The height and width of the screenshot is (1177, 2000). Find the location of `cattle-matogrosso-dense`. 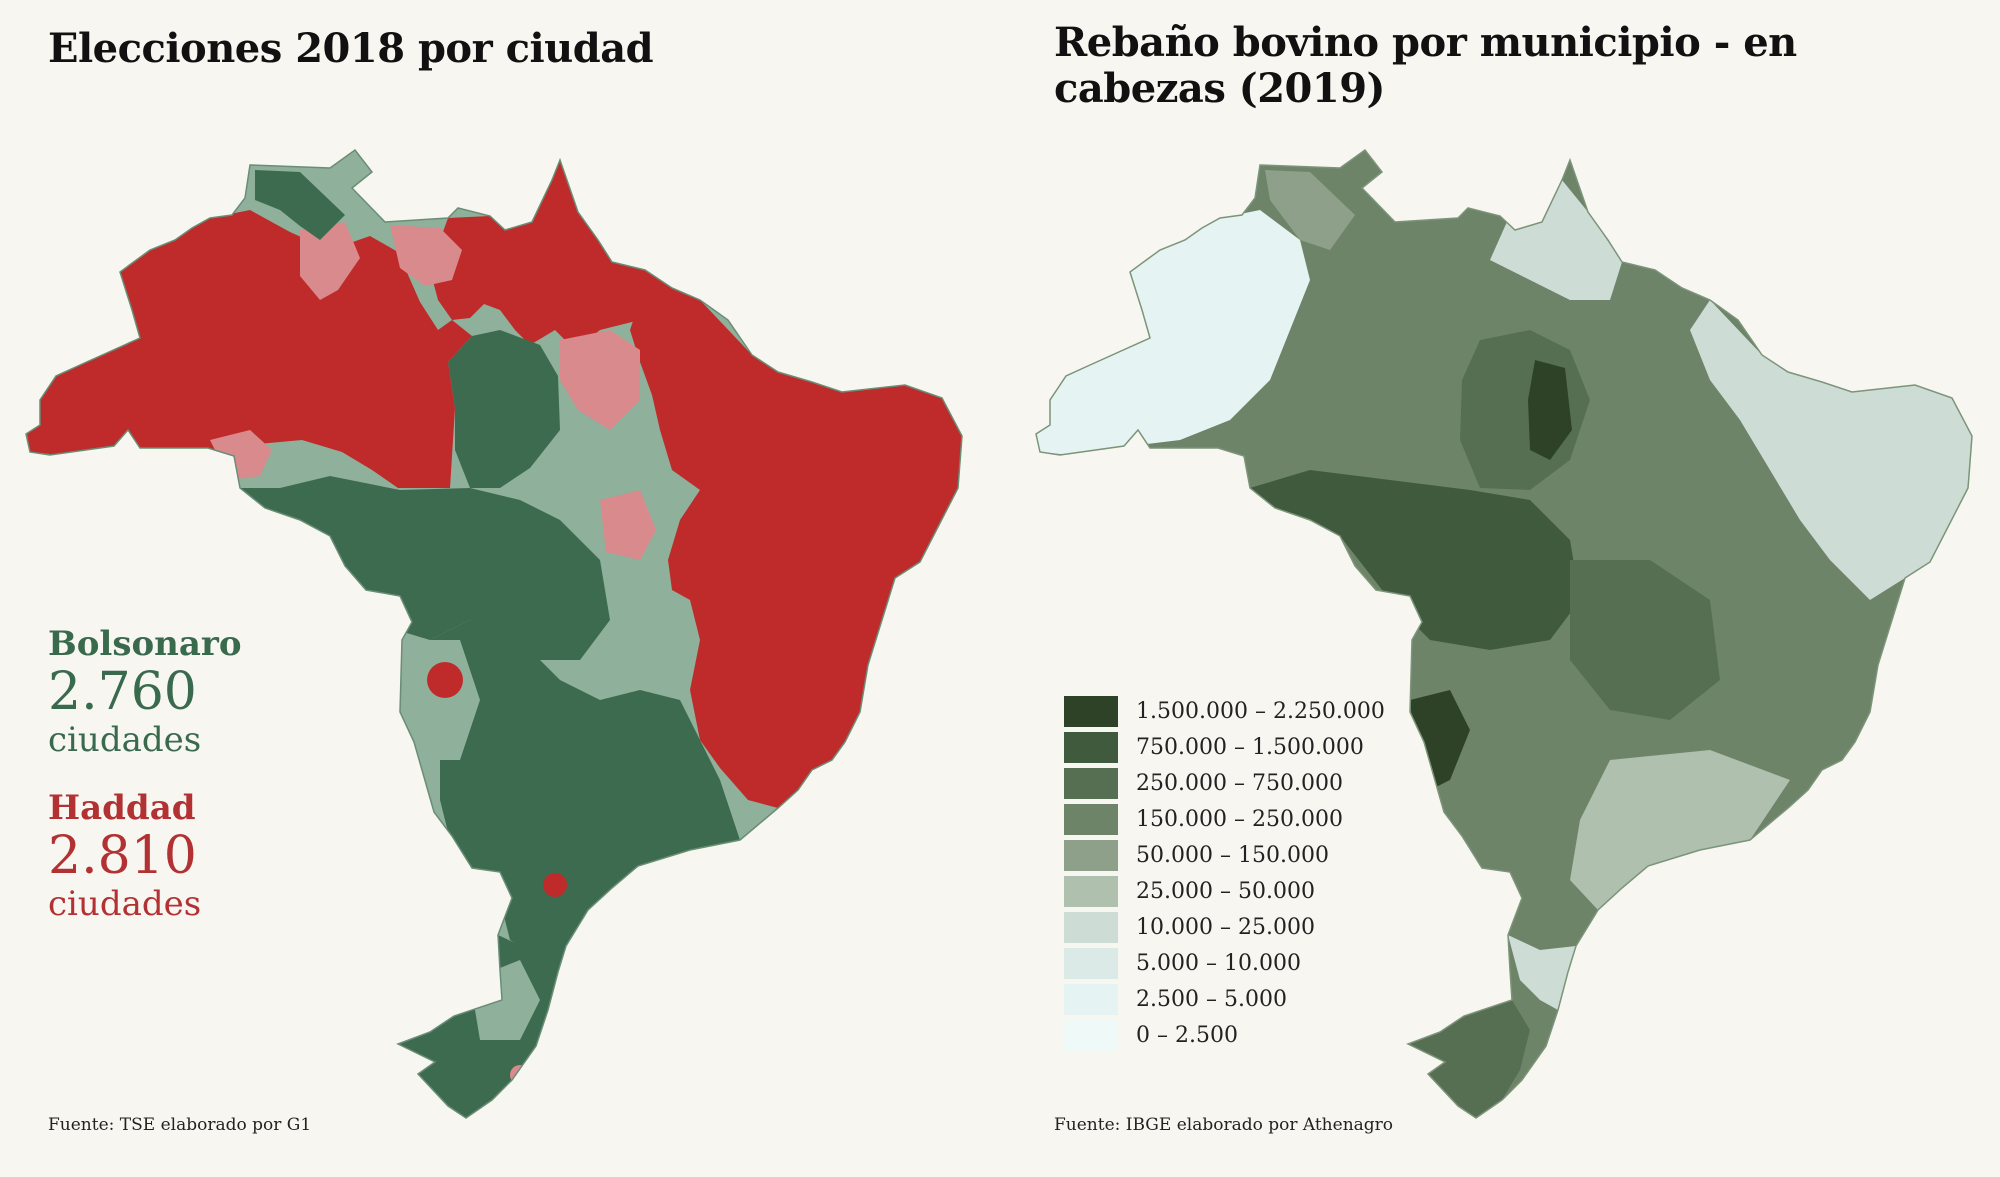

cattle-matogrosso-dense is located at coordinates (1415, 560).